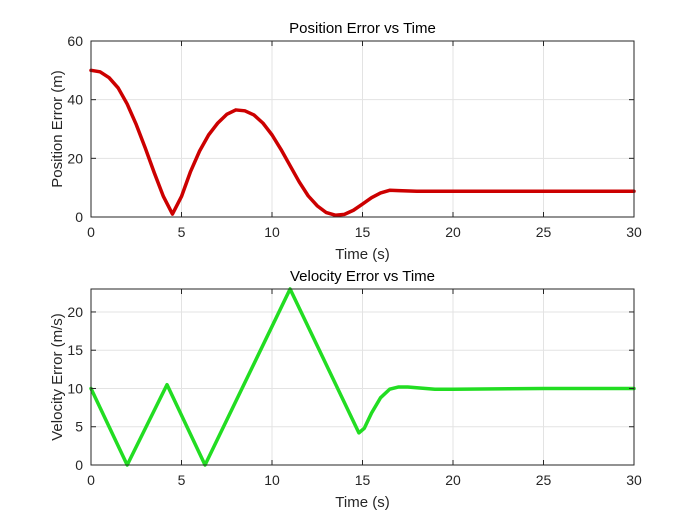  Describe the element at coordinates (75, 388) in the screenshot. I see `y-tick-label: 10` at that location.